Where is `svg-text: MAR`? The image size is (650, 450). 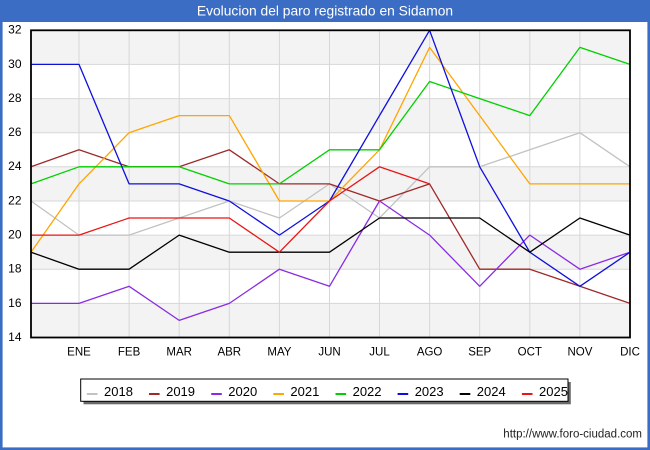 svg-text: MAR is located at coordinates (179, 353).